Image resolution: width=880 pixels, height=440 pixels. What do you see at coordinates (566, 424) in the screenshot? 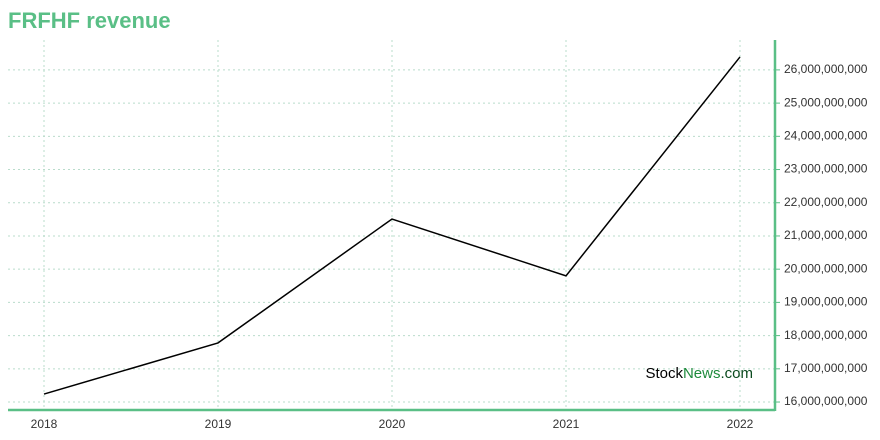
I see `x-tick-label: 2021` at bounding box center [566, 424].